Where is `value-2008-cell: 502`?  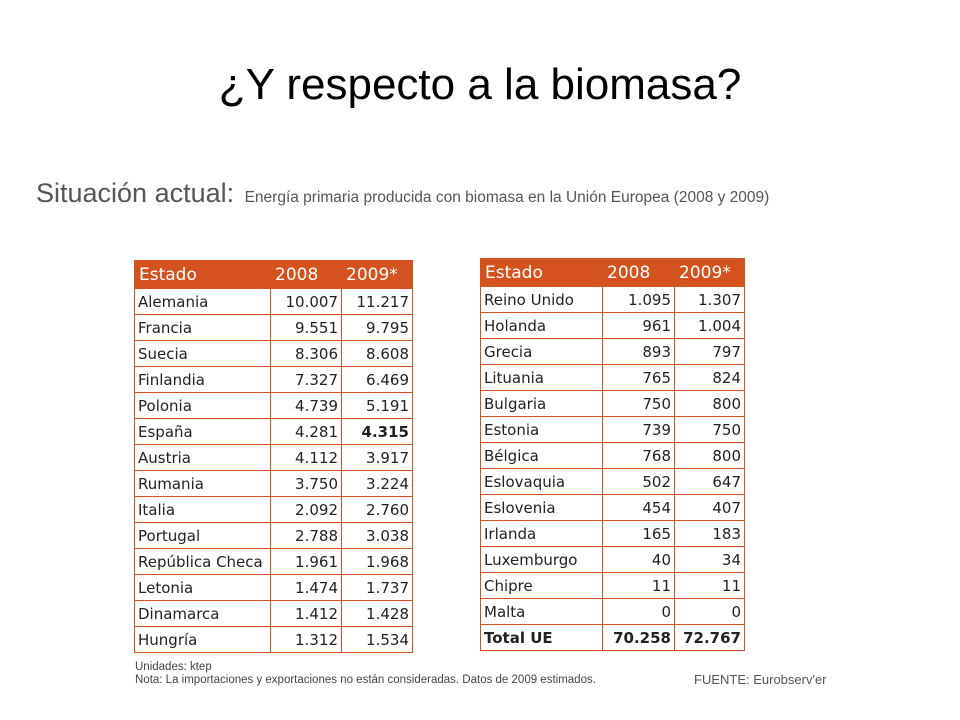 value-2008-cell: 502 is located at coordinates (638, 481).